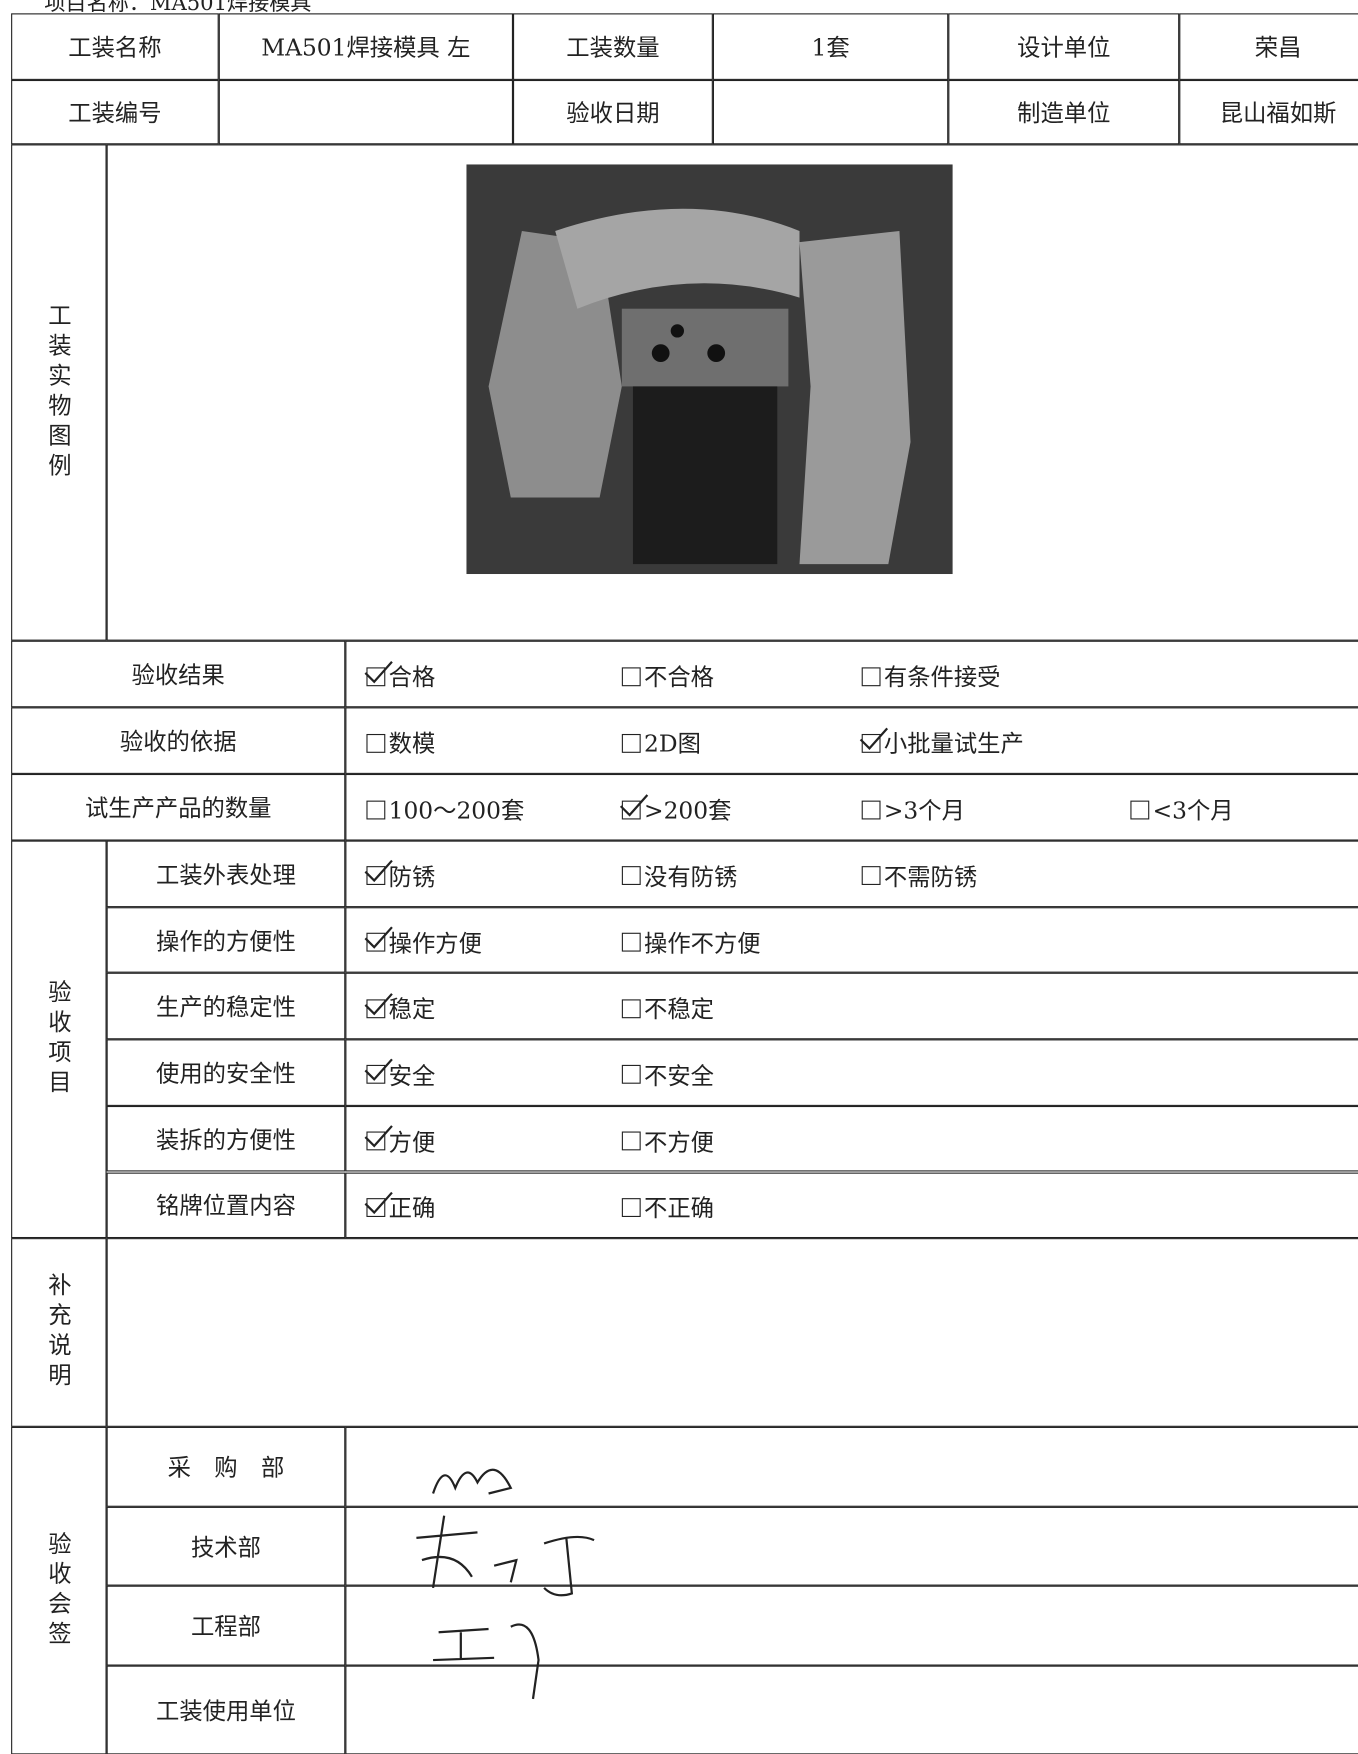 This screenshot has height=1754, width=1358. Describe the element at coordinates (691, 877) in the screenshot. I see `option-text: 没有防锈` at that location.